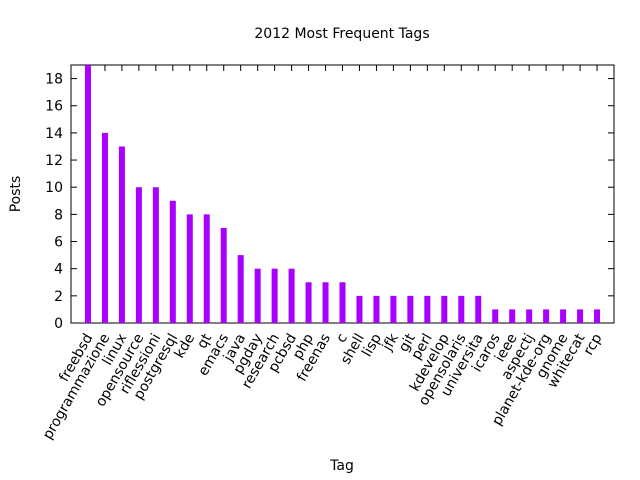 The image size is (640, 480). Describe the element at coordinates (341, 466) in the screenshot. I see `x-axis-label: Tag` at that location.